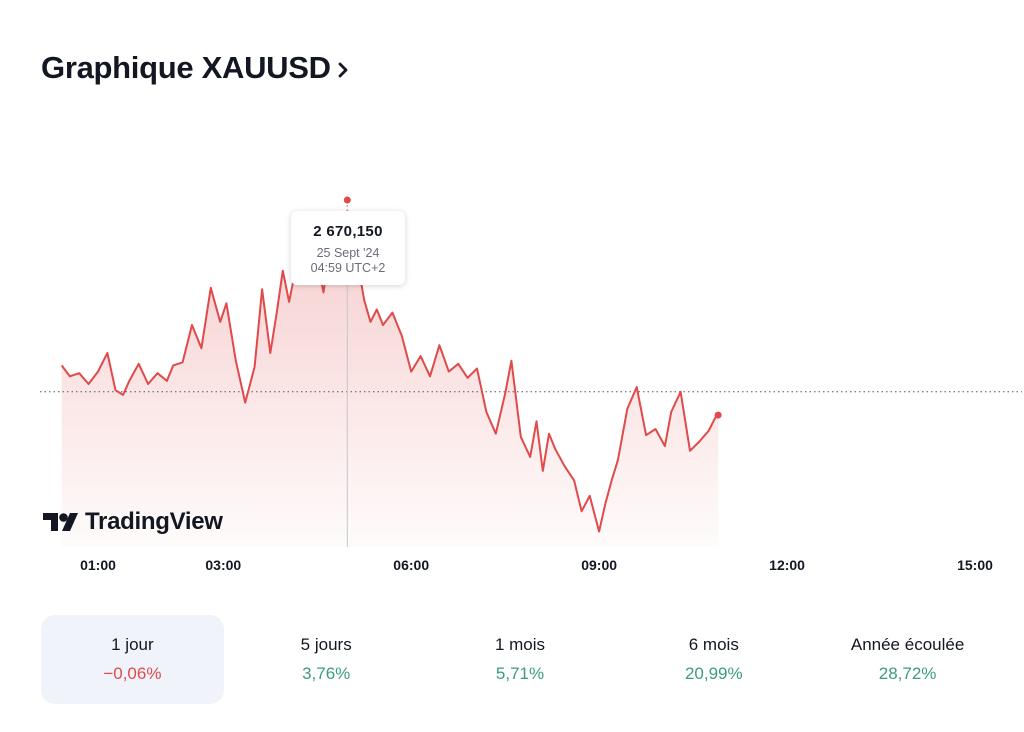 The width and height of the screenshot is (1024, 732). What do you see at coordinates (411, 565) in the screenshot?
I see `x-tick-label: 06:00` at bounding box center [411, 565].